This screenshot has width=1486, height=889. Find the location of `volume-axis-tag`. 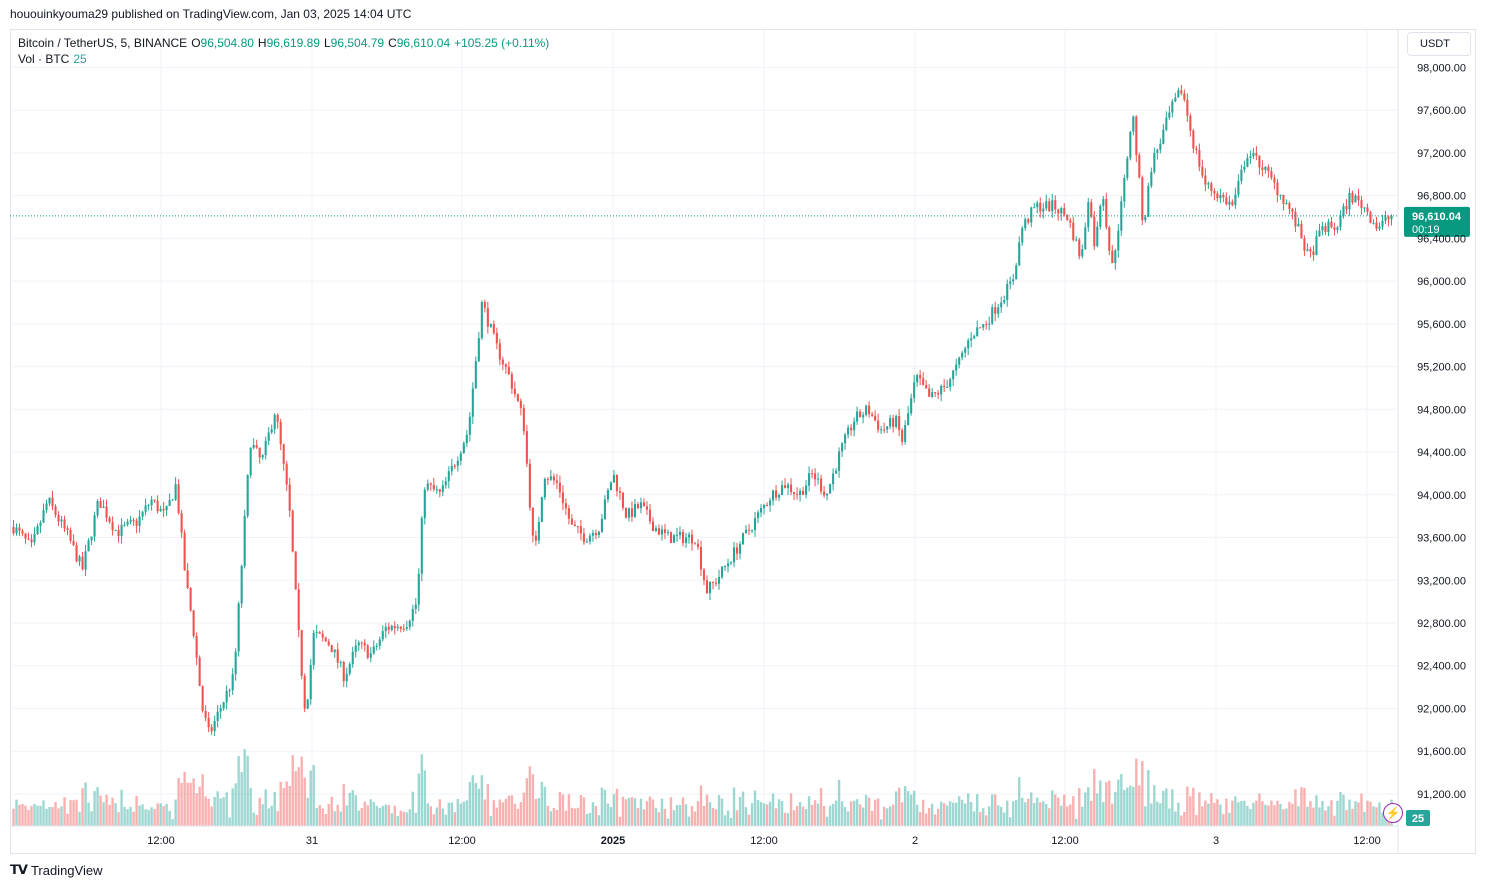

volume-axis-tag is located at coordinates (1418, 818).